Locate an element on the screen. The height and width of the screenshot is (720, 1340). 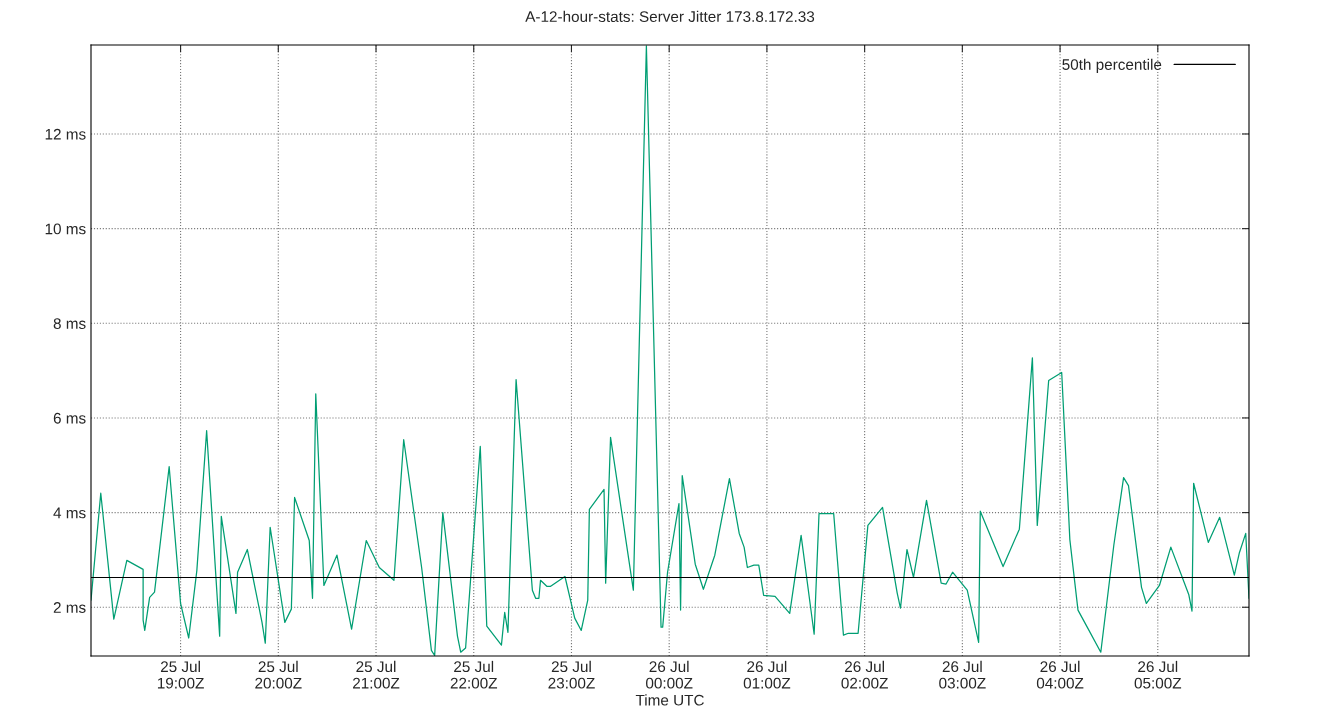
chart-title: A-12-hour-stats: Server Jitter 173.8.172.33 is located at coordinates (670, 16).